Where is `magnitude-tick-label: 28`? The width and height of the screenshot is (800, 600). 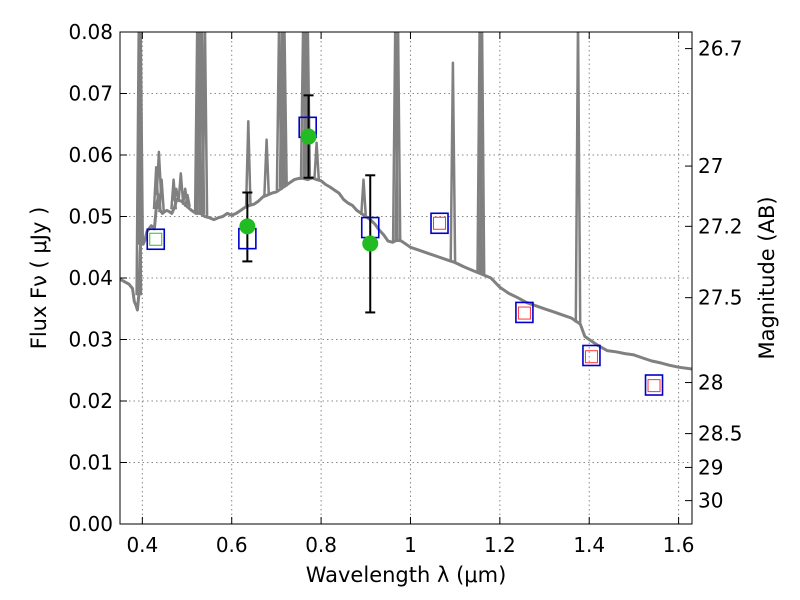
magnitude-tick-label: 28 is located at coordinates (710, 383).